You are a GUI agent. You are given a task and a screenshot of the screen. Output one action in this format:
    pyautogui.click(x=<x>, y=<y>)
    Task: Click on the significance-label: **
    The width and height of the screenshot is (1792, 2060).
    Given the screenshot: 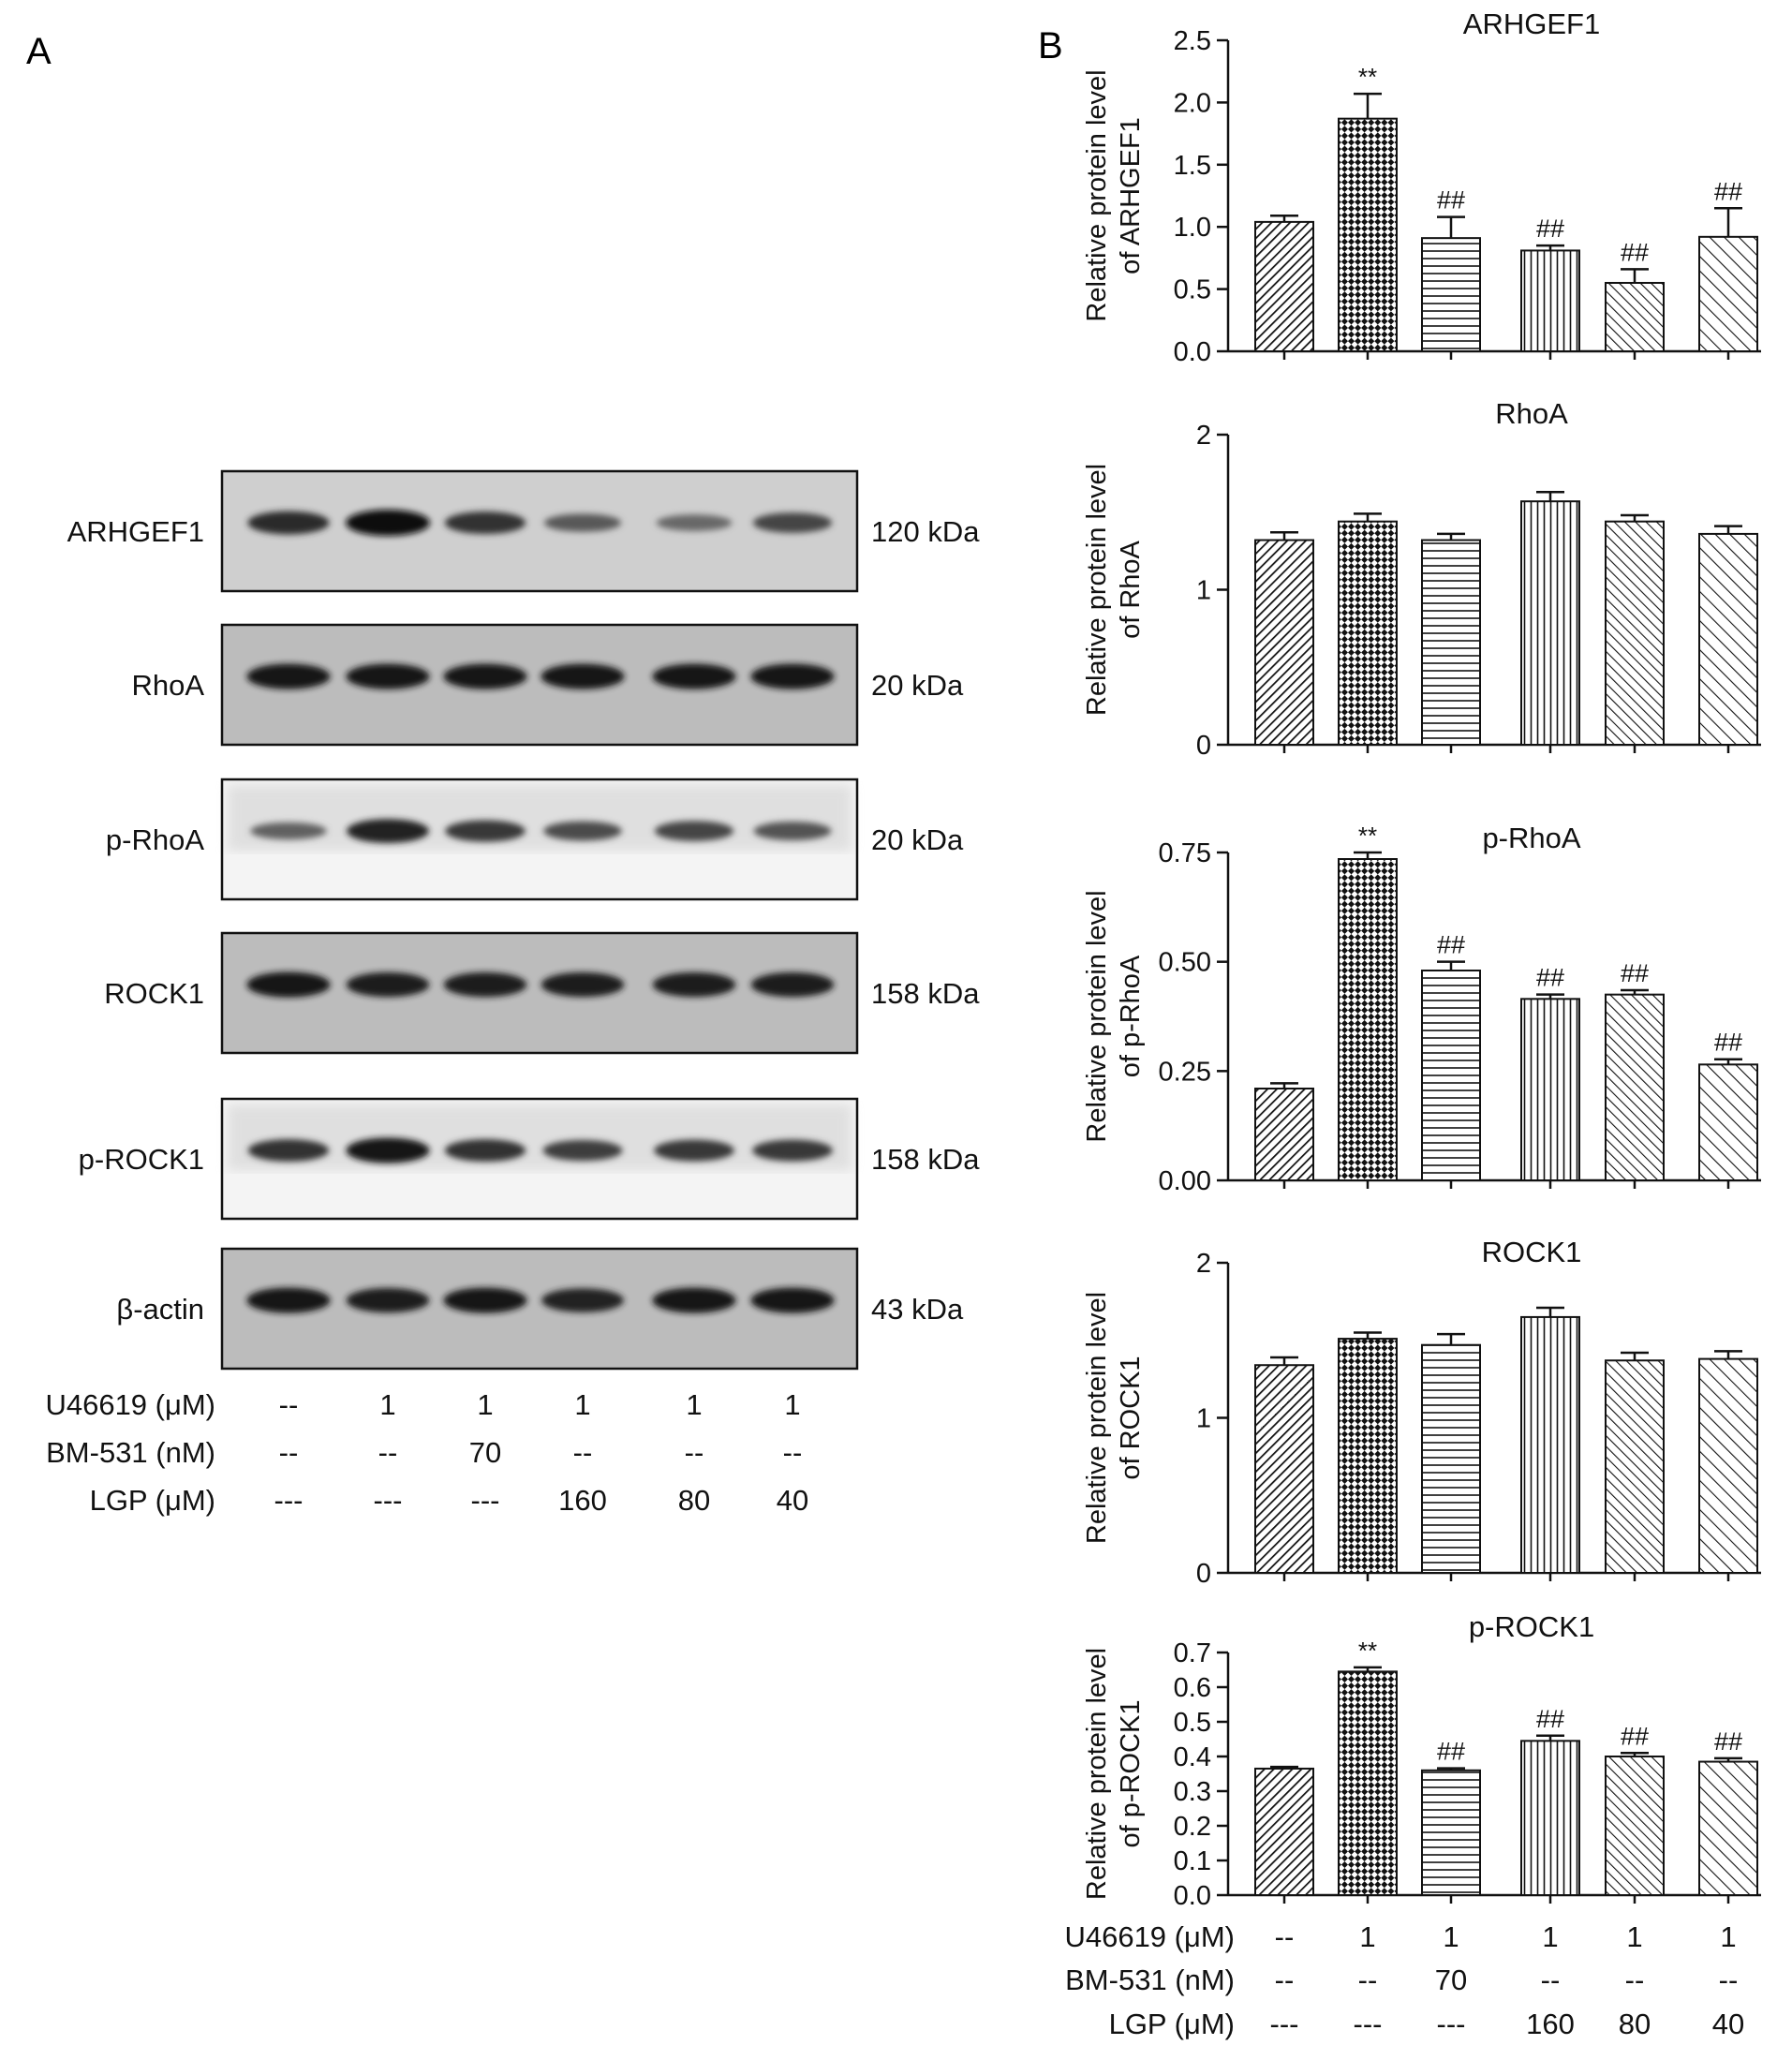 What is the action you would take?
    pyautogui.click(x=1367, y=1651)
    